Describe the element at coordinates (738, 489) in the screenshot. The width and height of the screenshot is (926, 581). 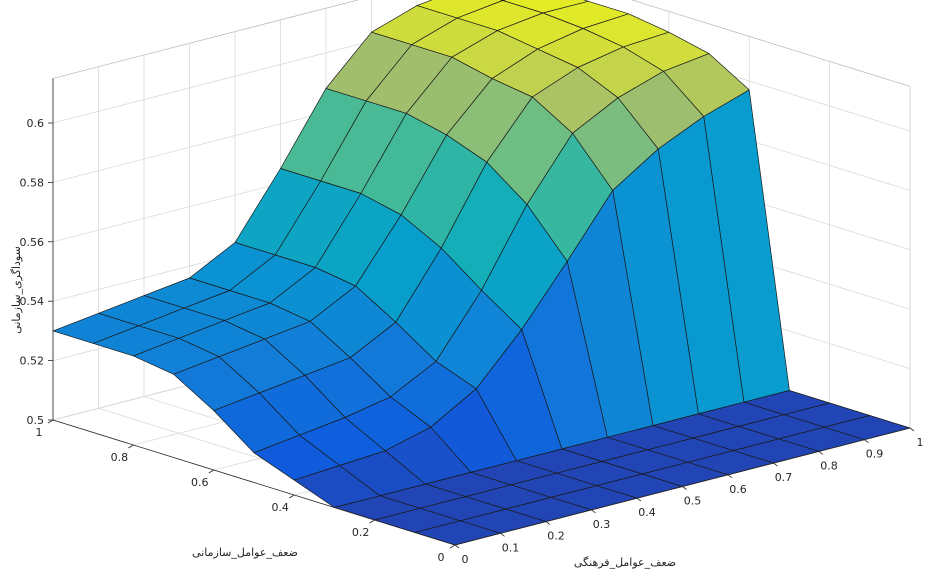
I see `x-tick-label: 0.6` at that location.